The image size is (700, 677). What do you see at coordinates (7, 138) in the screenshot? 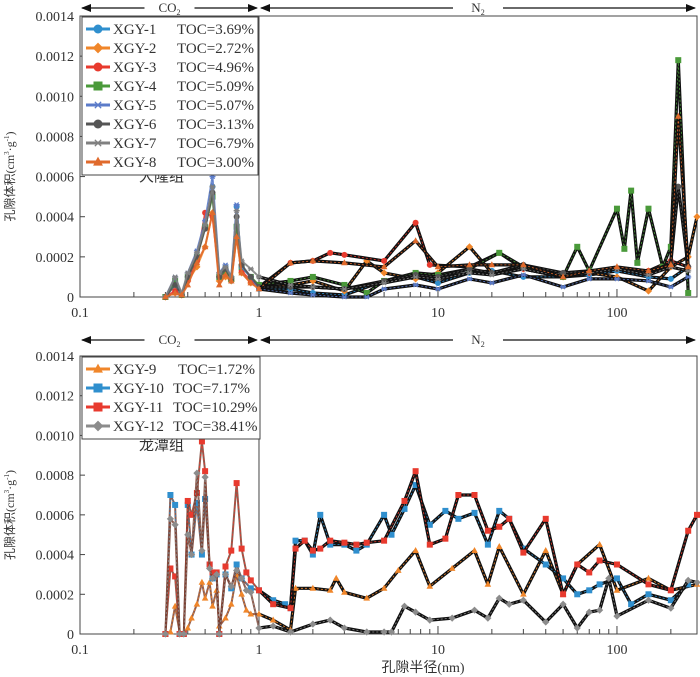
I see `y-axis-label-sup2: -1` at bounding box center [7, 138].